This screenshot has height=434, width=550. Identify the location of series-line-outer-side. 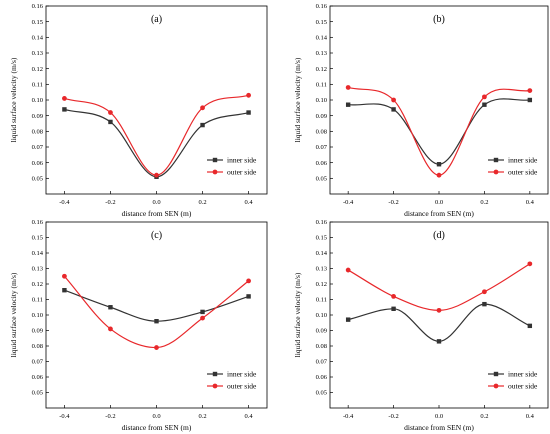
(156, 135).